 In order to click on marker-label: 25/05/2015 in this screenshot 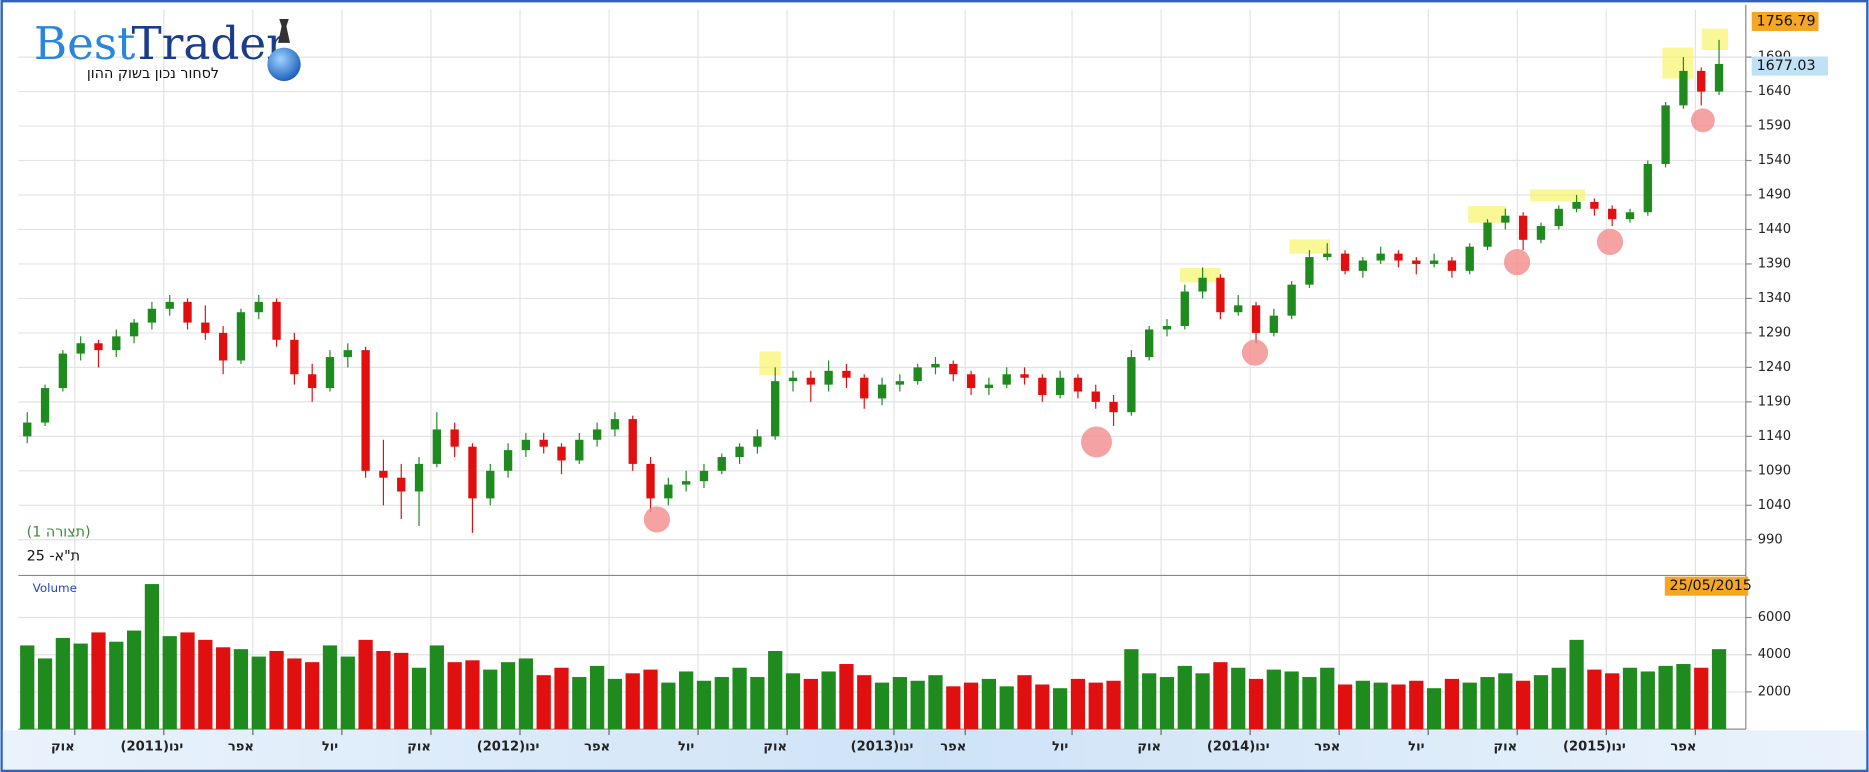, I will do `click(1711, 586)`.